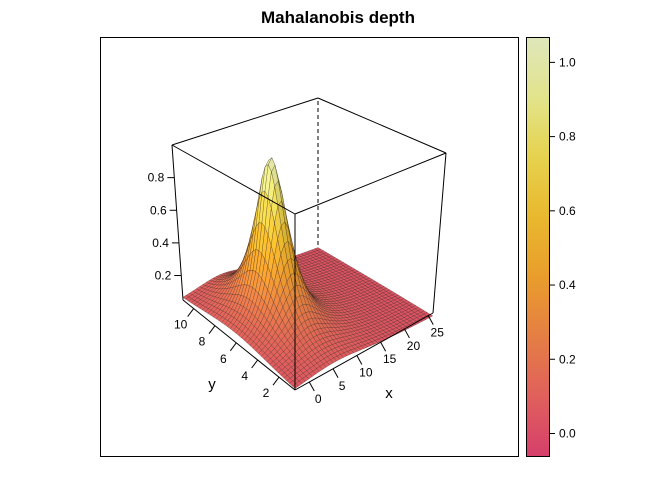  What do you see at coordinates (562, 247) in the screenshot?
I see `colorbar-ticks: 0.0 0.2 0.4 0.6 0.8 1.0` at bounding box center [562, 247].